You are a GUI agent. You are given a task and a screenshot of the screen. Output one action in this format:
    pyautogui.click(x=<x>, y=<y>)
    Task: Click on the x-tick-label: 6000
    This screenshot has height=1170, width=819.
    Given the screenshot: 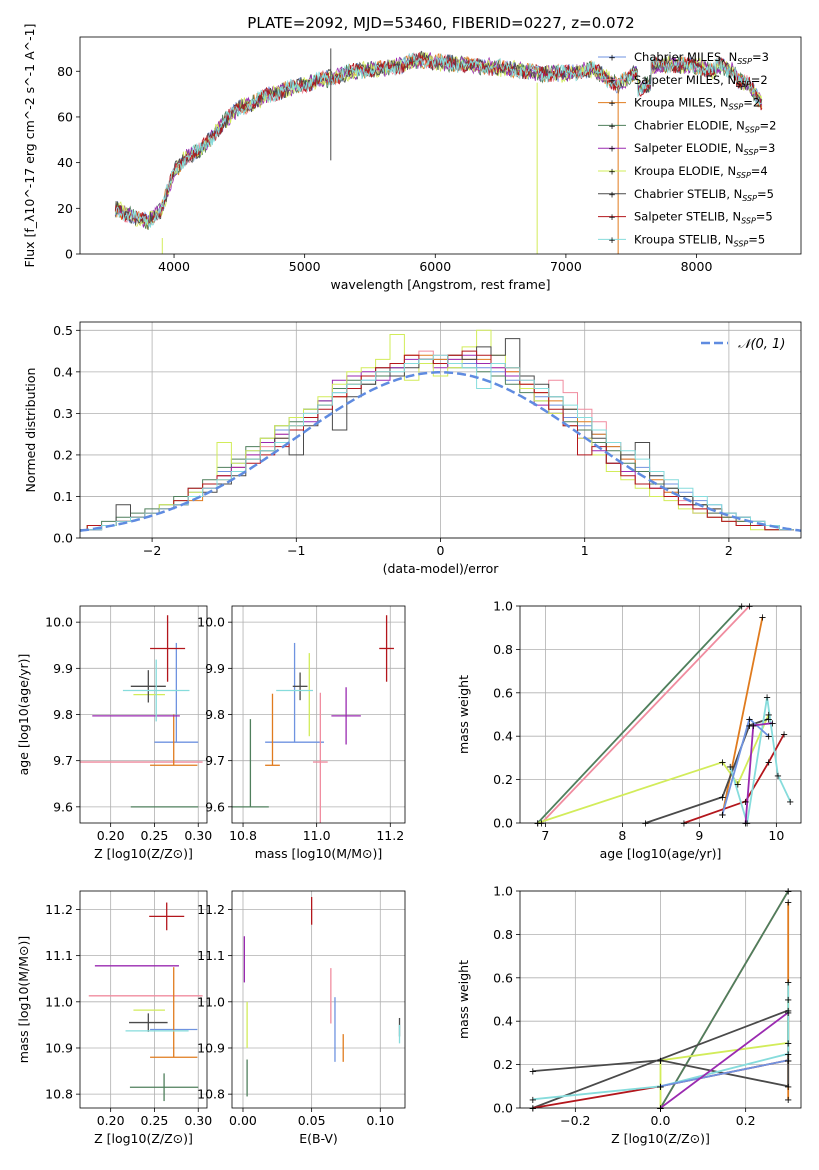 What is the action you would take?
    pyautogui.click(x=435, y=266)
    